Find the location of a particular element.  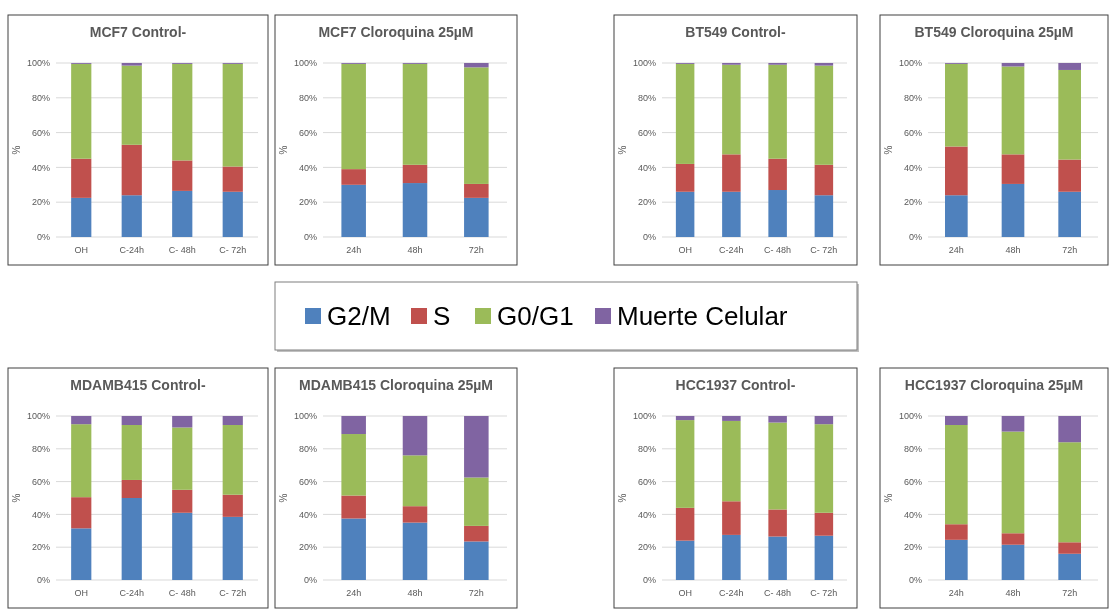

x-tick-label: 72h is located at coordinates (1070, 593).